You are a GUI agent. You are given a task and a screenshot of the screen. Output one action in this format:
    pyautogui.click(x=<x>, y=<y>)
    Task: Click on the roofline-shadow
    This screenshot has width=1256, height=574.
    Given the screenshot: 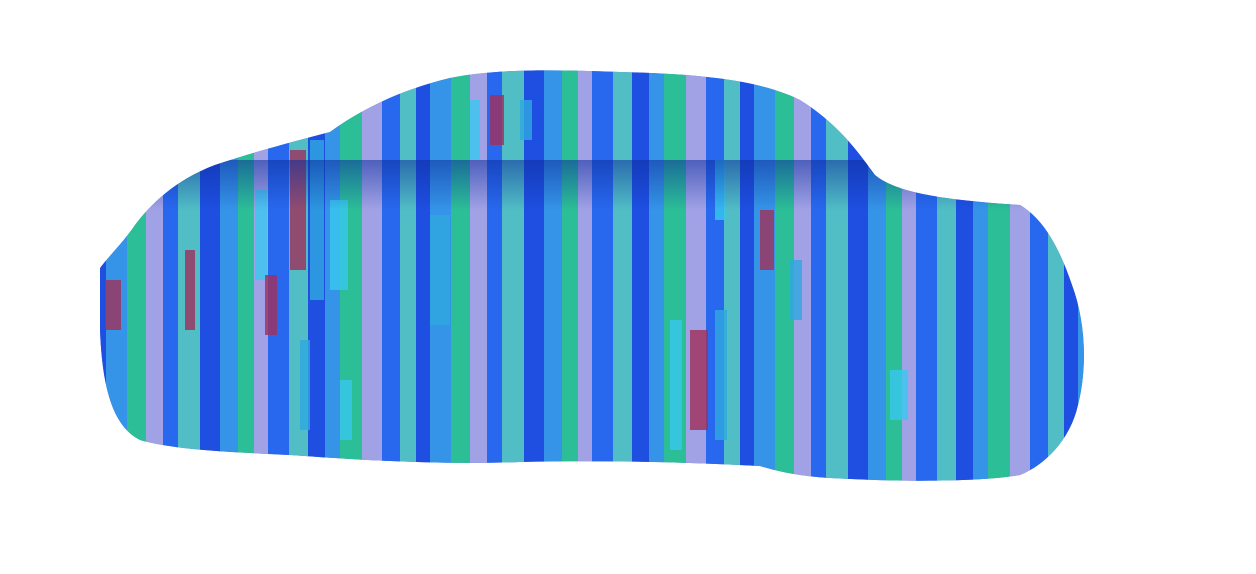 What is the action you would take?
    pyautogui.click(x=600, y=185)
    